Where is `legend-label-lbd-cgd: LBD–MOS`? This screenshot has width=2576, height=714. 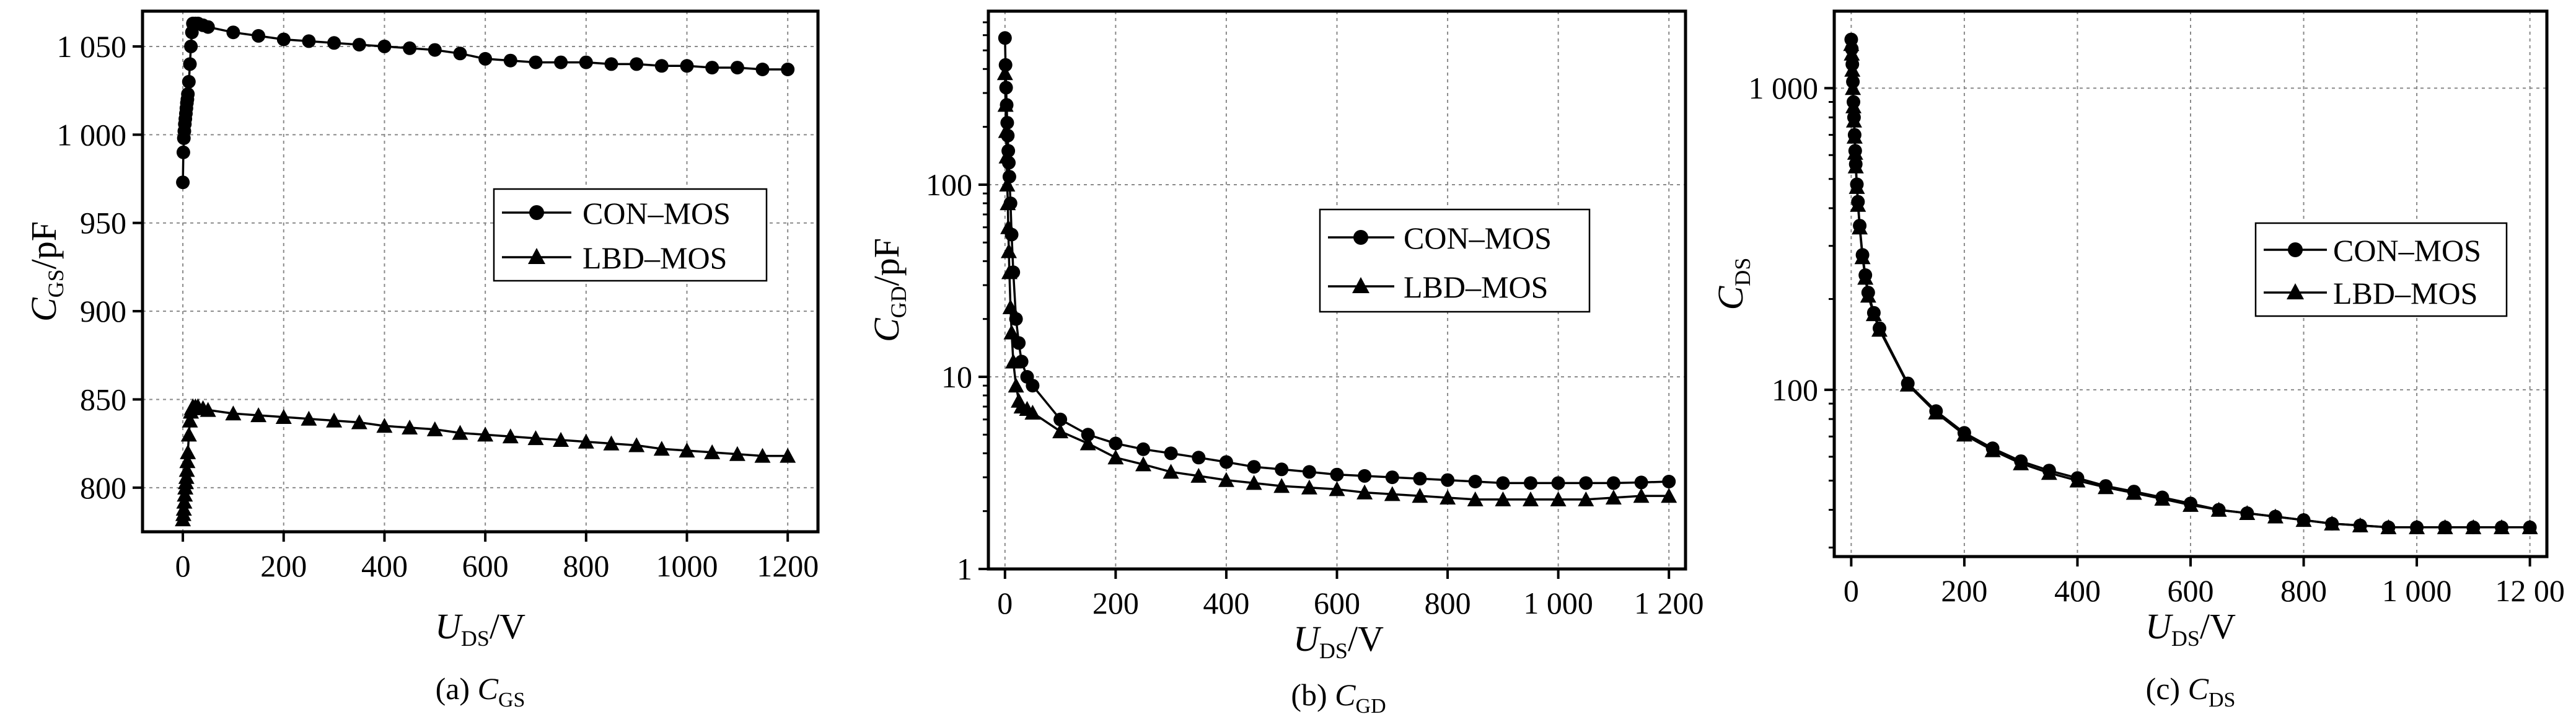 legend-label-lbd-cgd: LBD–MOS is located at coordinates (1476, 287).